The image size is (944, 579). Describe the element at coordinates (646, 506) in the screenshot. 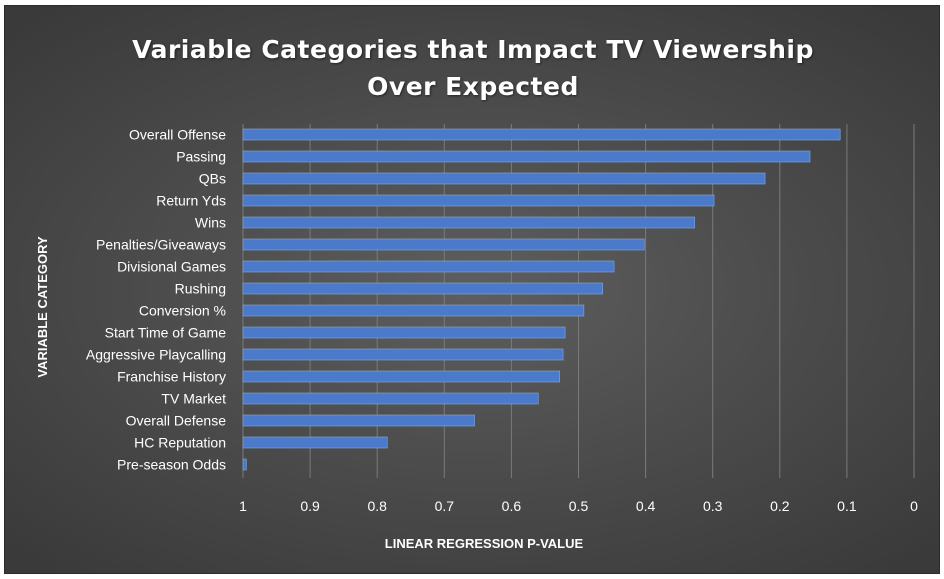

I see `x-tick-label: 0.4` at that location.